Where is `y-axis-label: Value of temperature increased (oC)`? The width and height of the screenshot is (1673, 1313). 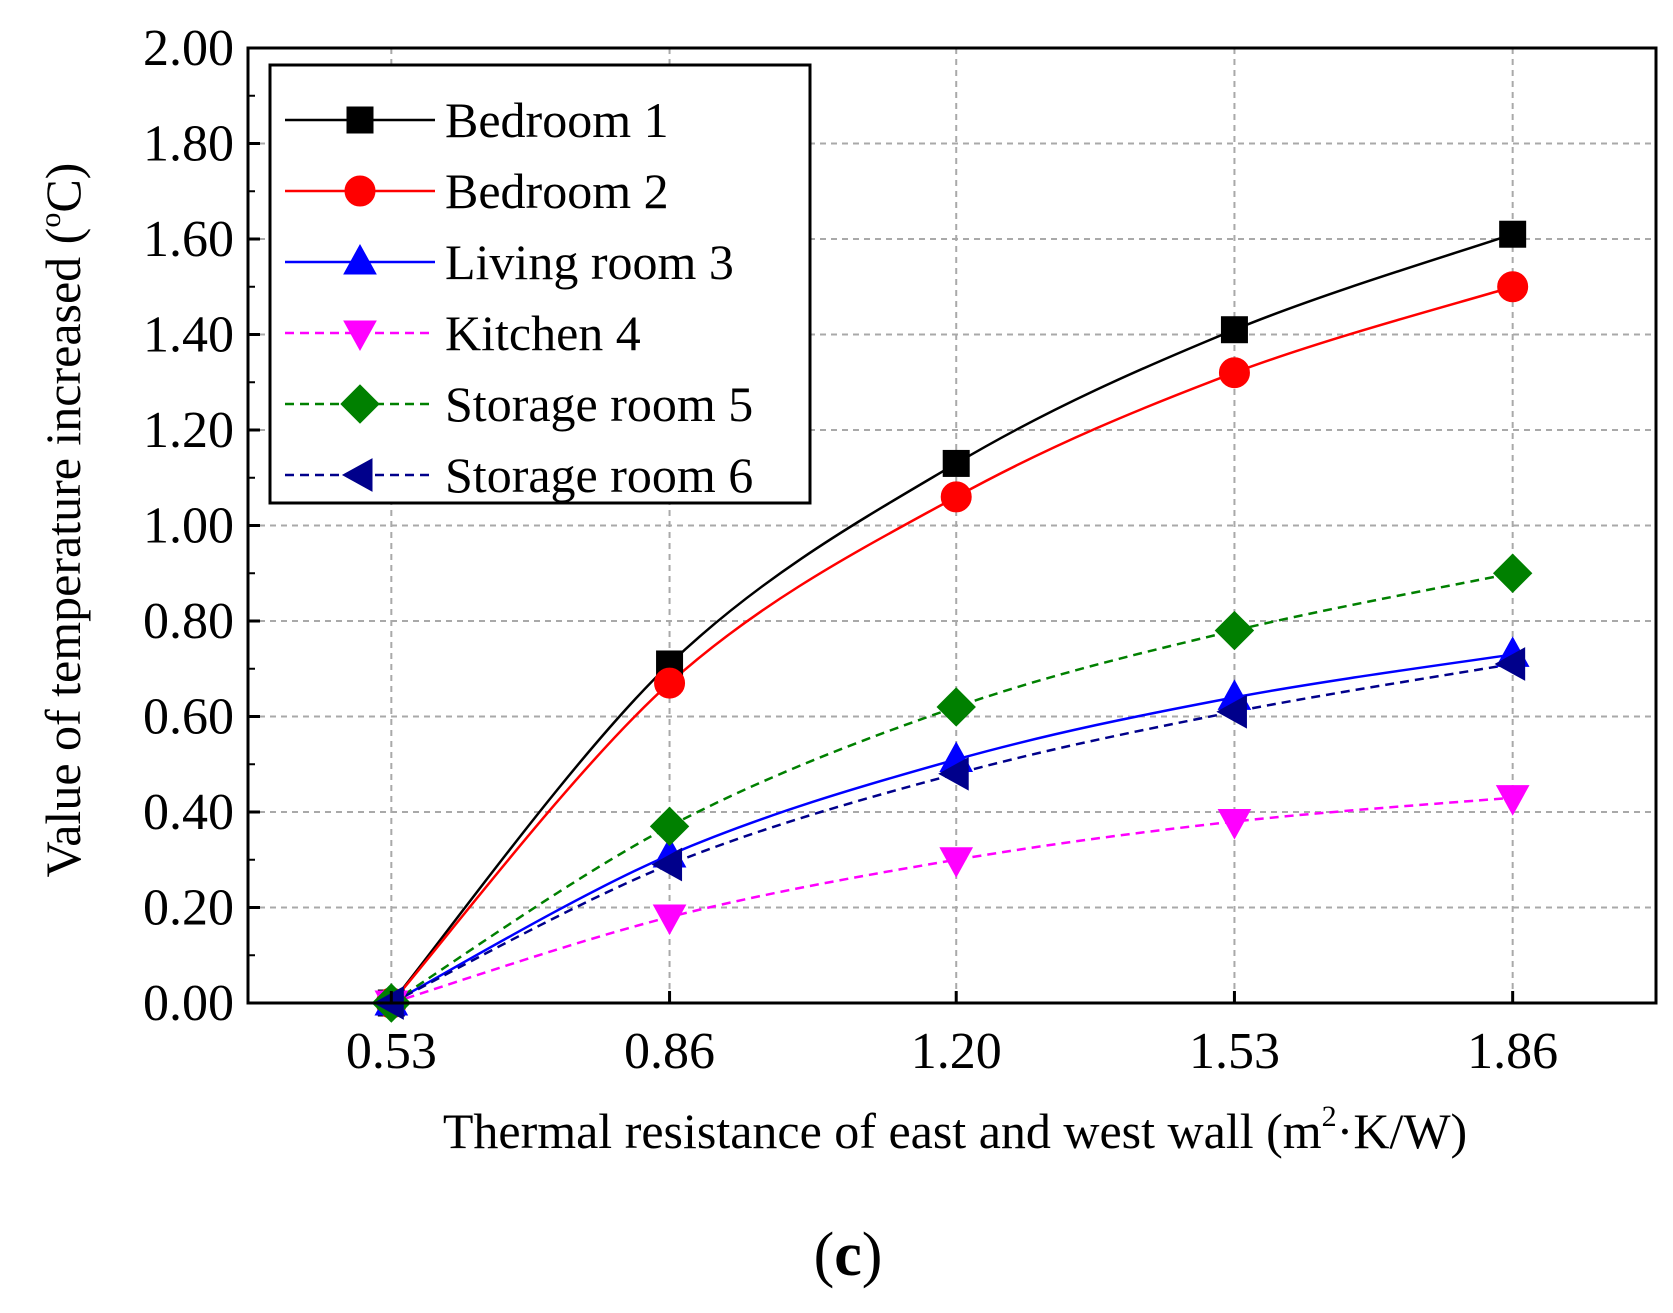 y-axis-label: Value of temperature increased (oC) is located at coordinates (62, 520).